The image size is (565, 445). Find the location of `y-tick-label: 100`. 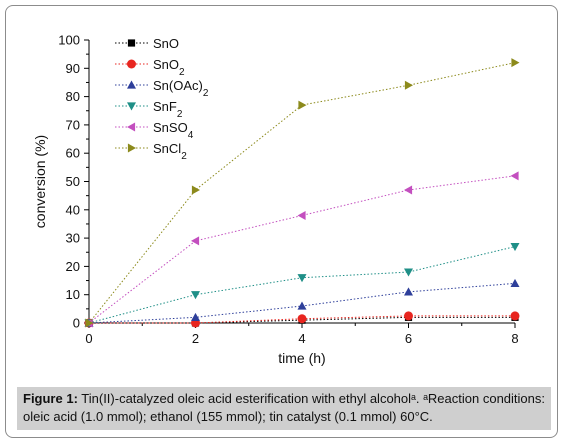

y-tick-label: 100 is located at coordinates (69, 40).